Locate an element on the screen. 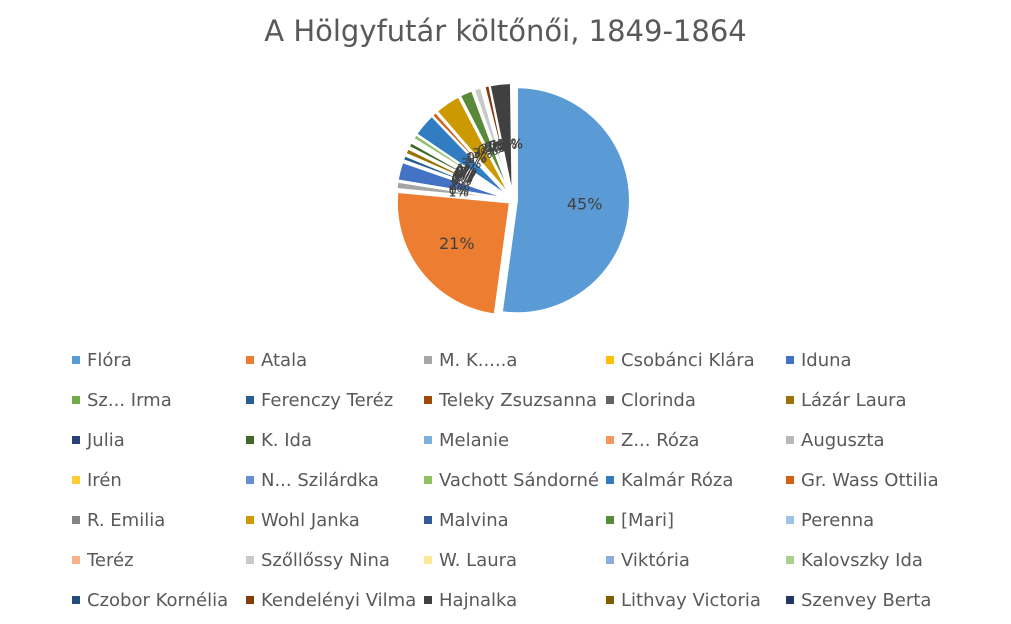 The width and height of the screenshot is (1011, 624). legend-label: Gr. Wass Ottilia is located at coordinates (870, 480).